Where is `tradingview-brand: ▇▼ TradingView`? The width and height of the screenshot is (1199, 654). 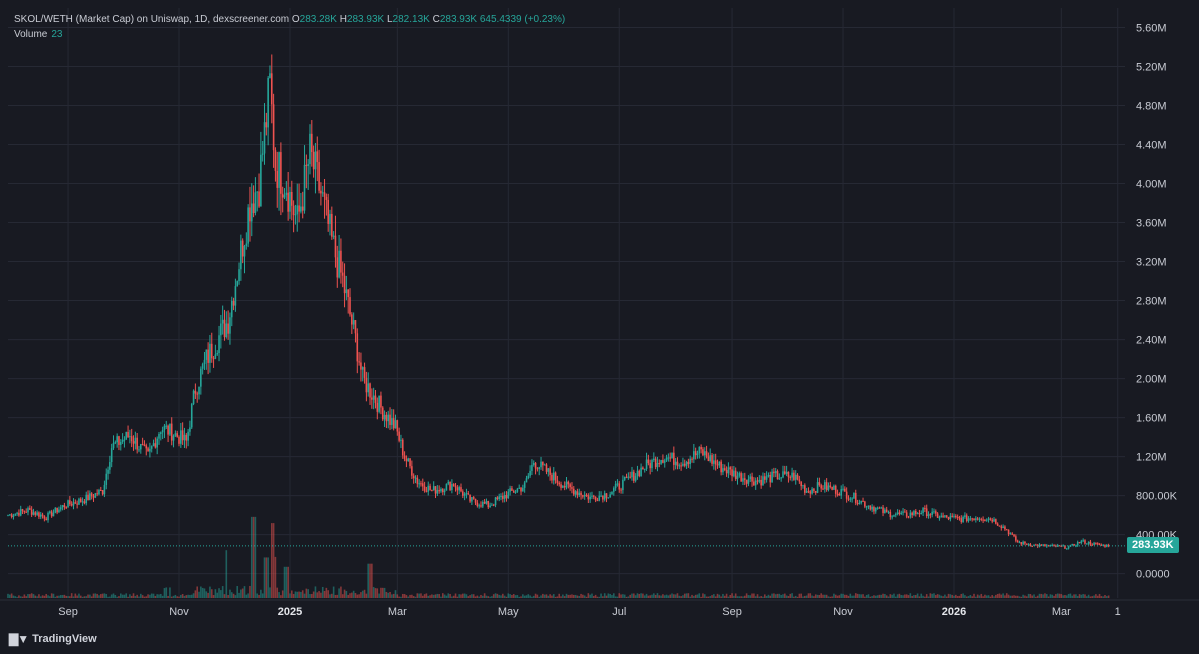 tradingview-brand: ▇▼ TradingView is located at coordinates (53, 639).